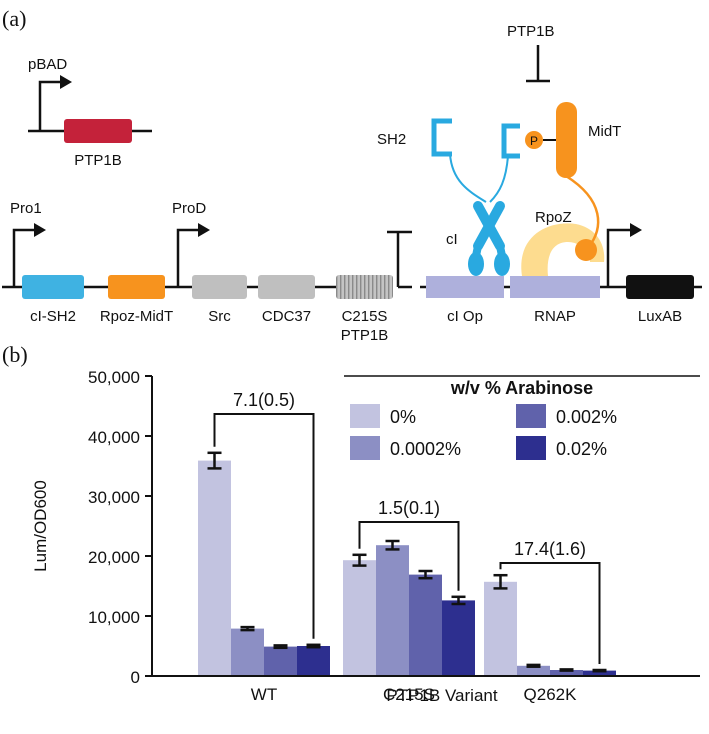  Describe the element at coordinates (465, 287) in the screenshot. I see `ci-operator-site` at that location.